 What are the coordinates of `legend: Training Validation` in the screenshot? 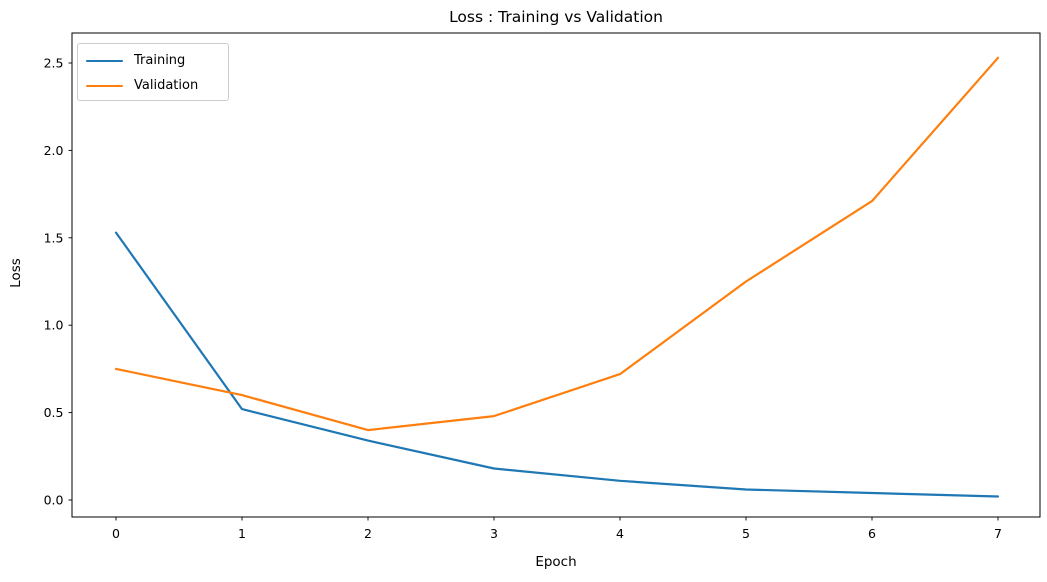 It's located at (153, 72).